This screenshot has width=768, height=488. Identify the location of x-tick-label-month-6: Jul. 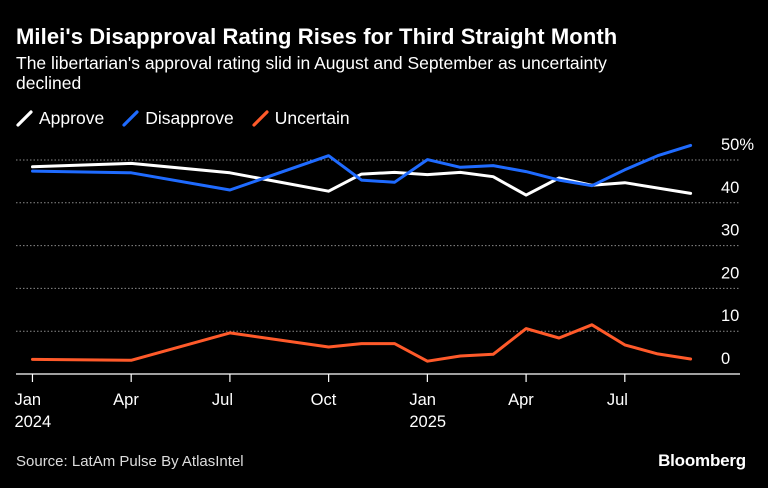
(617, 400).